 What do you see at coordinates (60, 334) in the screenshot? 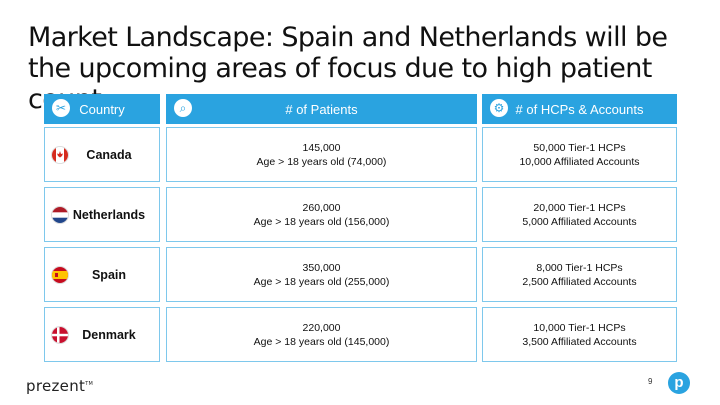
I see `denmark-flag-icon` at bounding box center [60, 334].